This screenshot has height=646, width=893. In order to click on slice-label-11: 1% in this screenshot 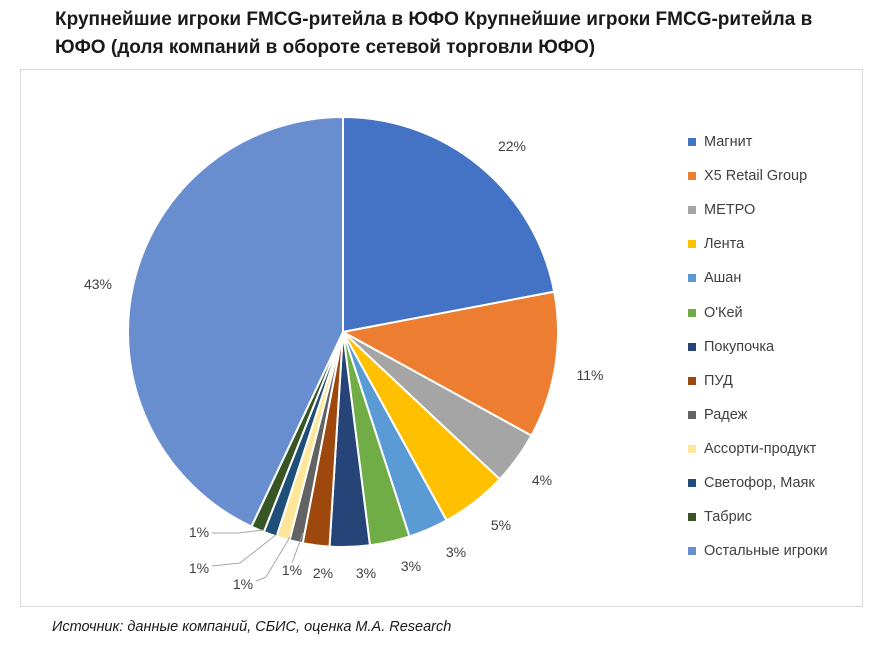, I will do `click(199, 568)`.